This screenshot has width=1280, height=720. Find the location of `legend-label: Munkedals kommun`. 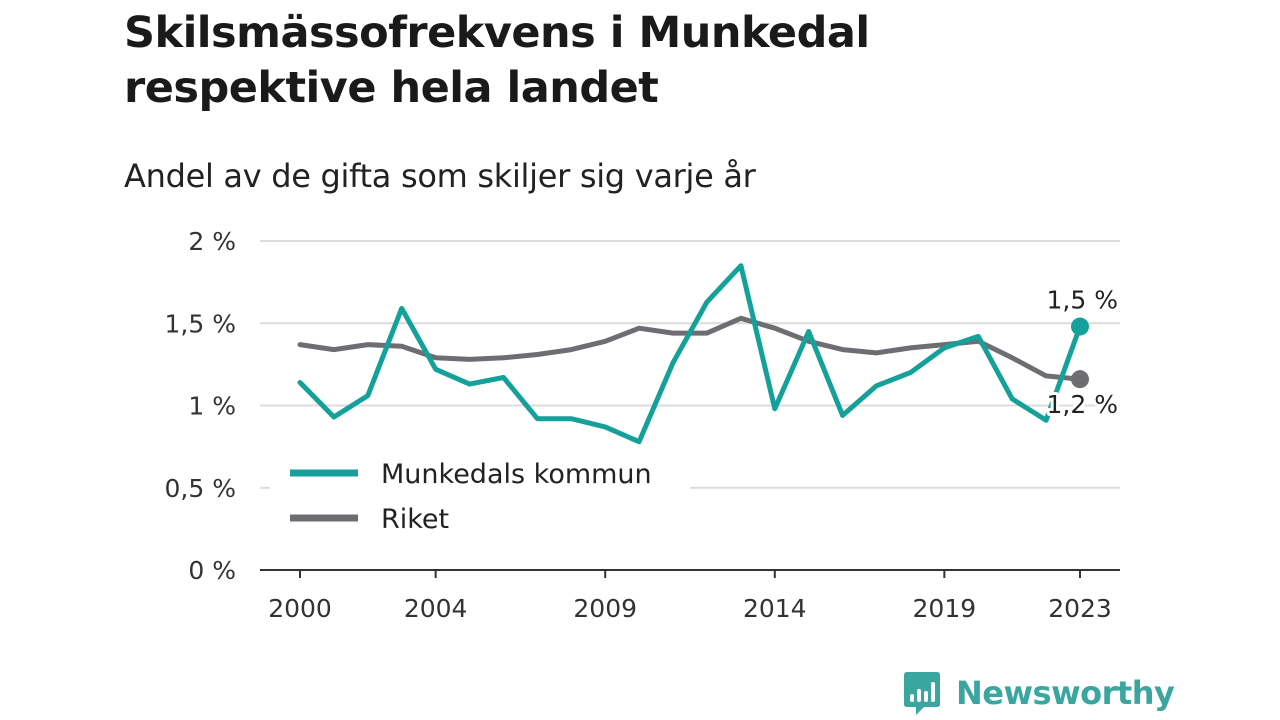

legend-label: Munkedals kommun is located at coordinates (516, 474).